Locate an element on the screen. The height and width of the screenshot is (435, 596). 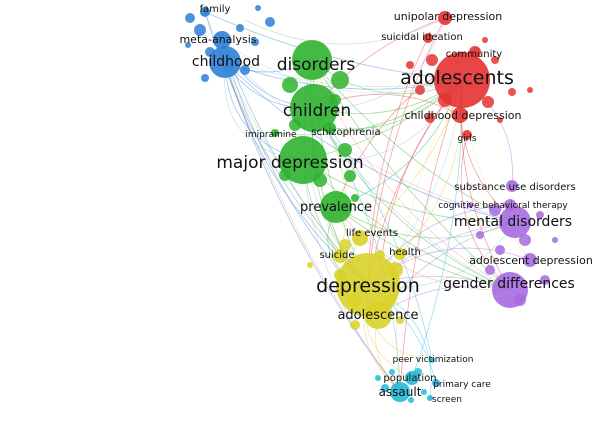
label-unipolar-depression: unipolar depression is located at coordinates (448, 16).